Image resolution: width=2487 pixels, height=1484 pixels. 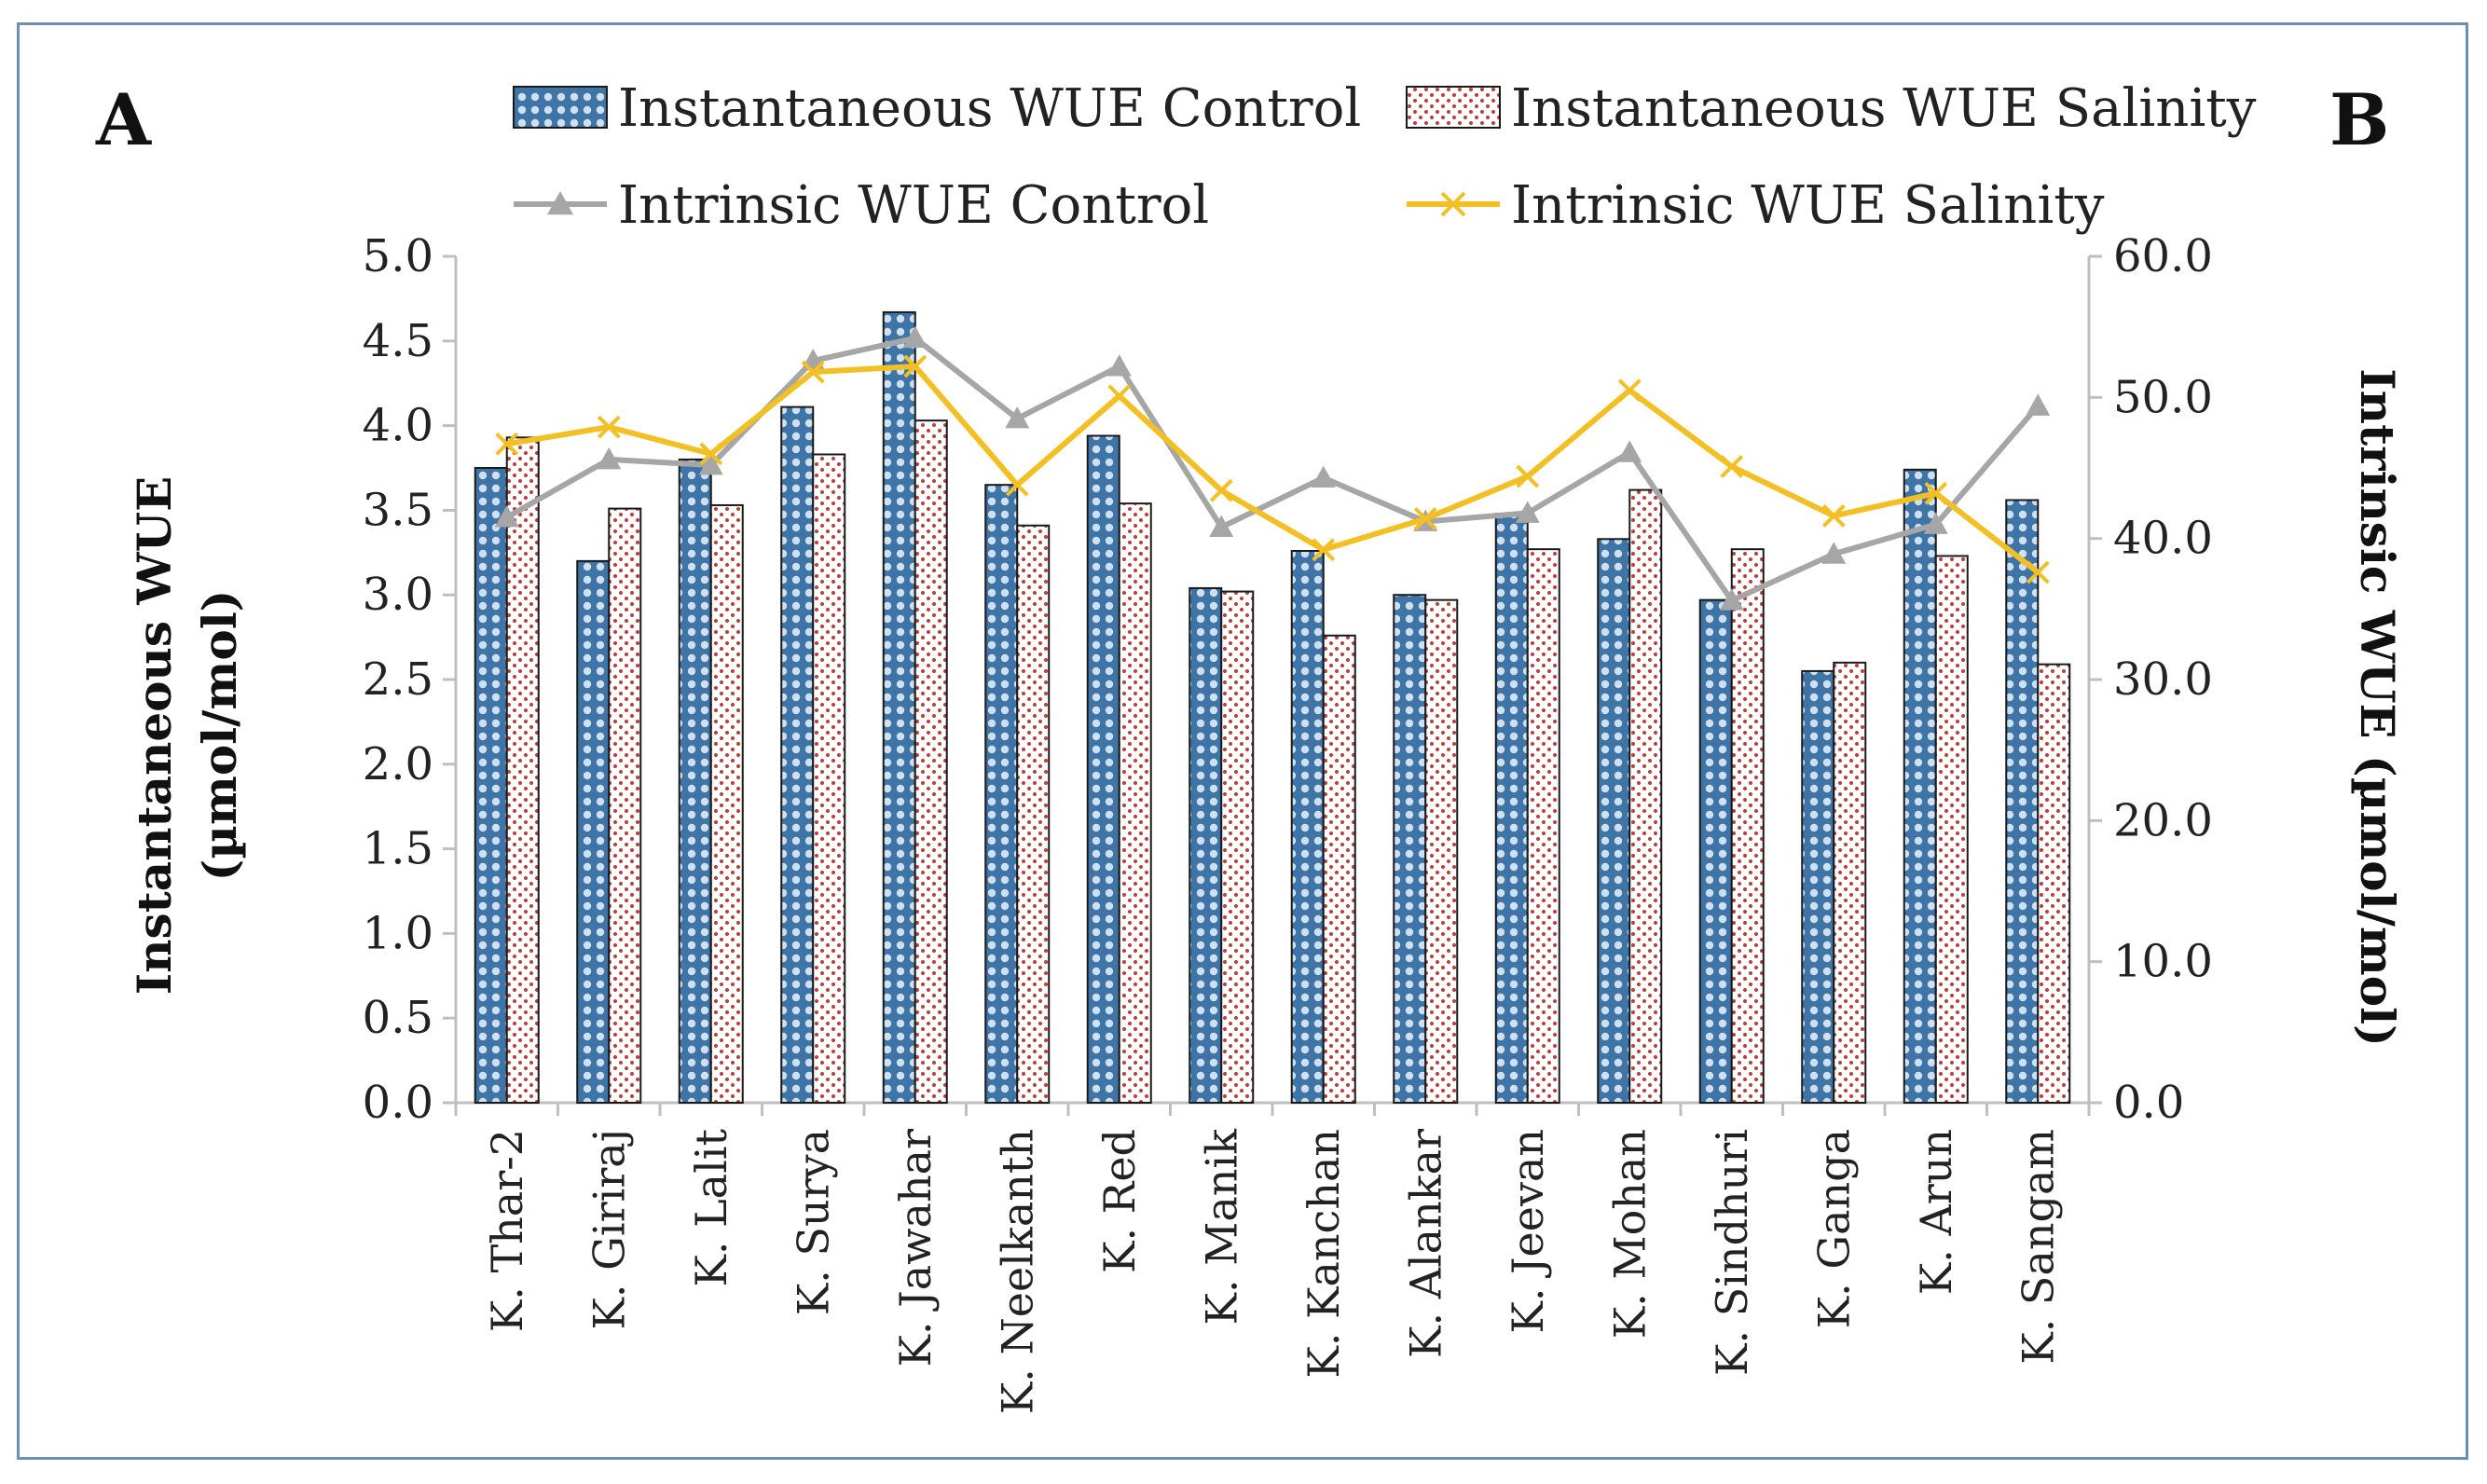 What do you see at coordinates (398, 510) in the screenshot?
I see `left-tick-label: 3.5` at bounding box center [398, 510].